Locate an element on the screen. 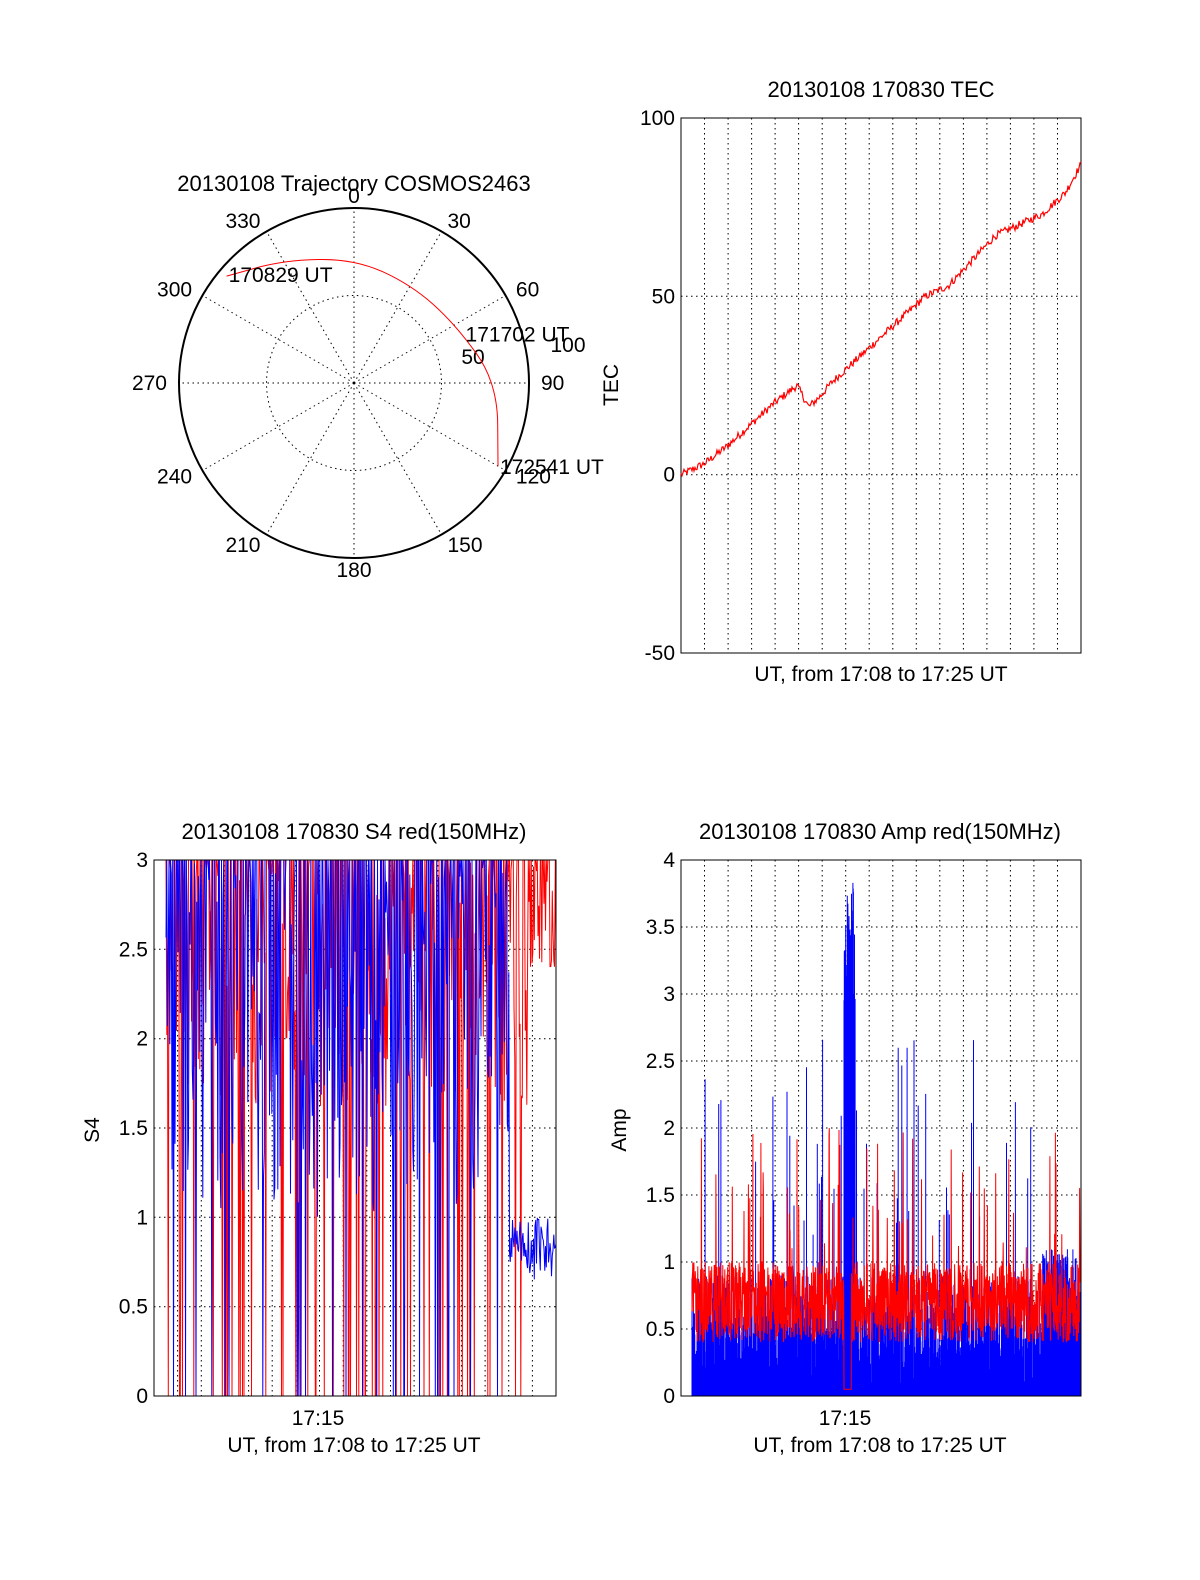  trajectory-title: 20130108 Trajectory COSMOS2463 is located at coordinates (353, 183).